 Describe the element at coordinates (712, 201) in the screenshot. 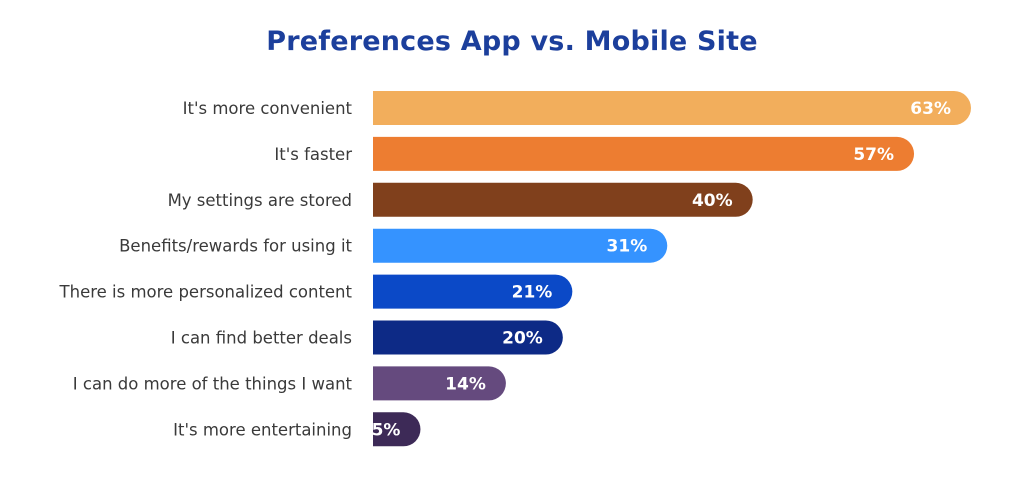

I see `value-label: 40%` at that location.